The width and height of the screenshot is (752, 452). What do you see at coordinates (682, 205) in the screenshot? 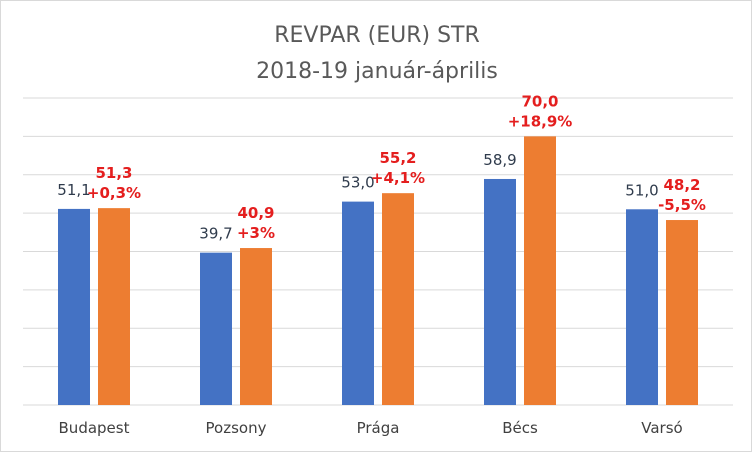
I see `change-label: -5,5%` at bounding box center [682, 205].